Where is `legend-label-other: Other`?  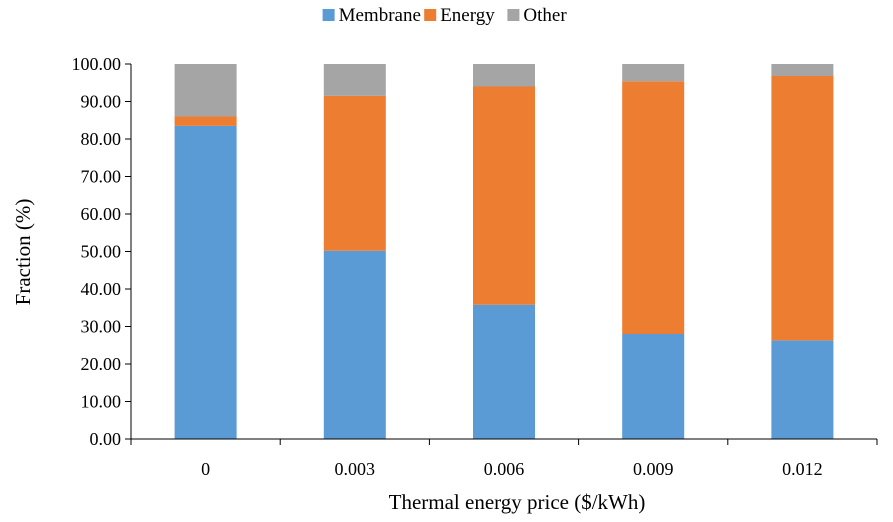
legend-label-other: Other is located at coordinates (545, 15).